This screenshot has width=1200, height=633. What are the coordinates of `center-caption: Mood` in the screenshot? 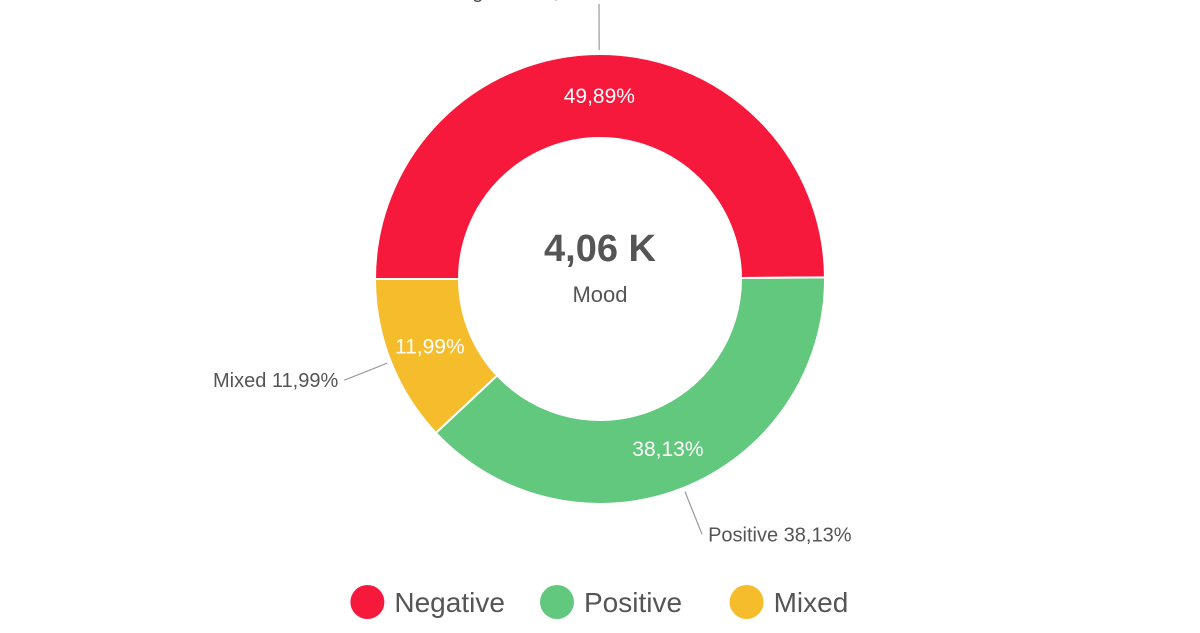 It's located at (599, 294).